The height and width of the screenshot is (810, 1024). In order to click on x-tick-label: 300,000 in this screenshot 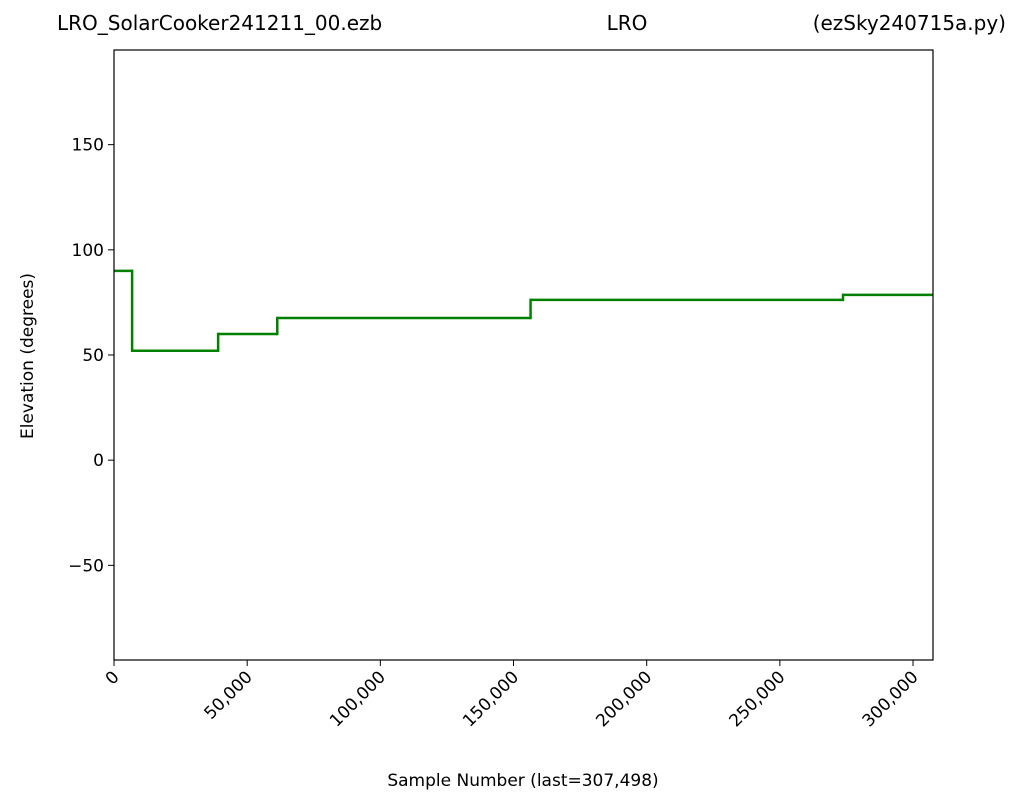, I will do `click(891, 699)`.